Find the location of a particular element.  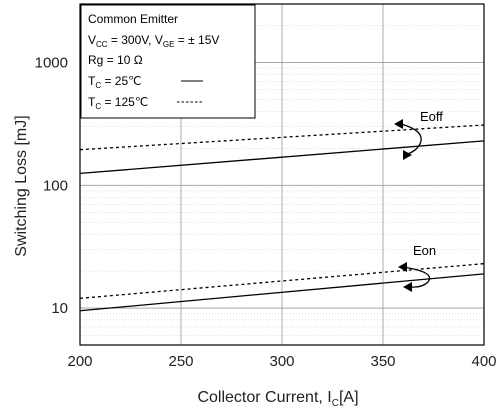

annotation-eoff: Eoff is located at coordinates (431, 116).